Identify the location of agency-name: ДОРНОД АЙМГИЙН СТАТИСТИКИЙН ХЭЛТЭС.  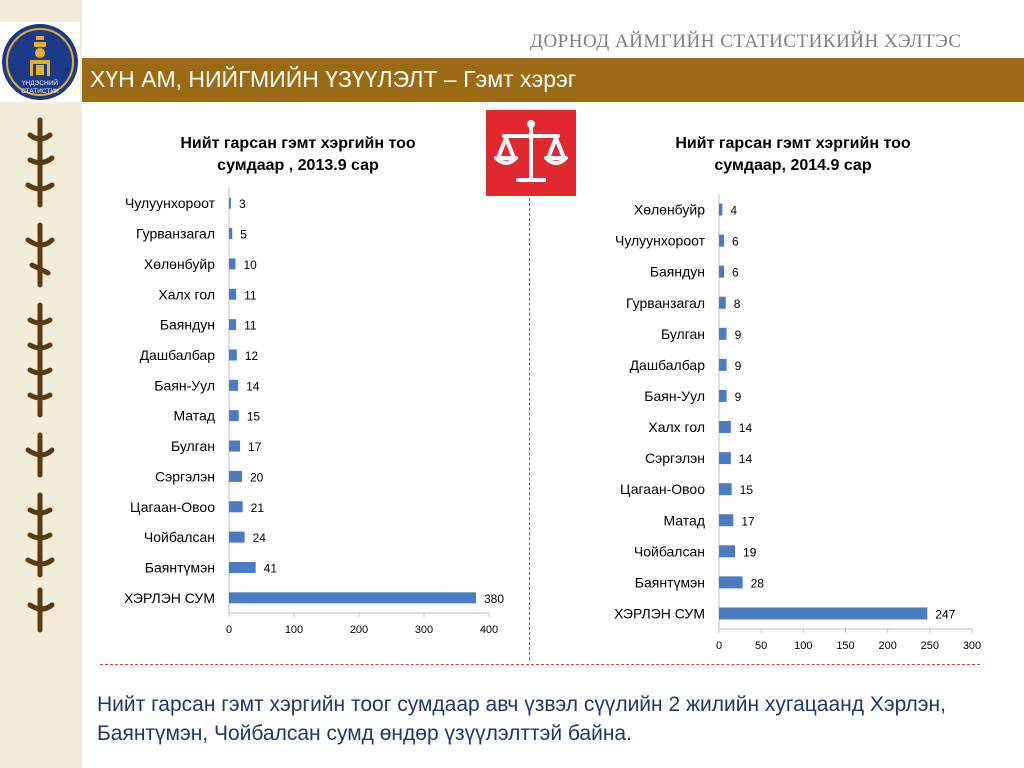
(746, 41).